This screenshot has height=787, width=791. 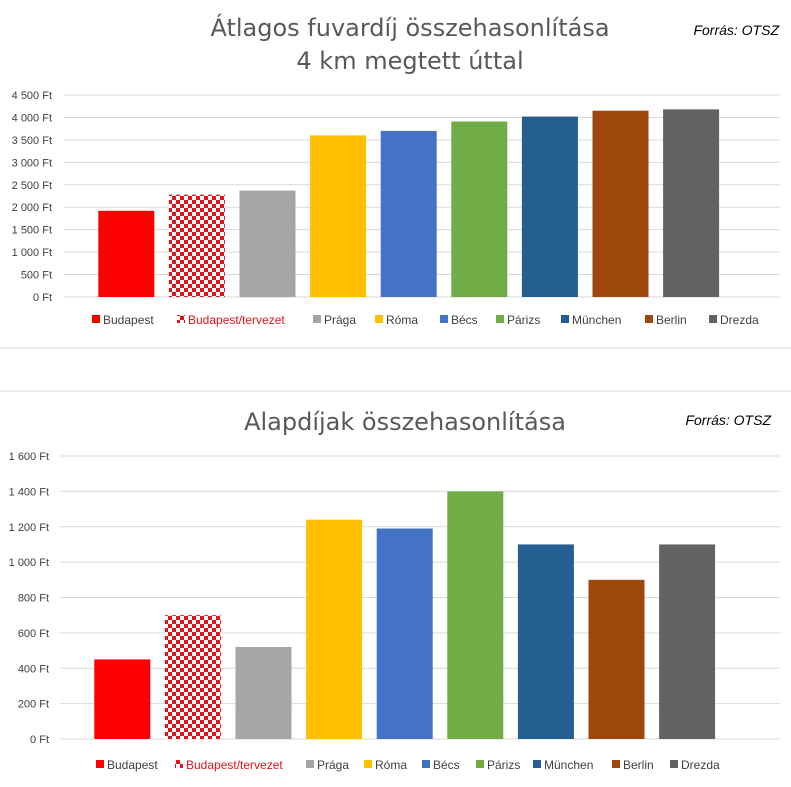 What do you see at coordinates (32, 163) in the screenshot?
I see `y-tick-label: 3 000 Ft` at bounding box center [32, 163].